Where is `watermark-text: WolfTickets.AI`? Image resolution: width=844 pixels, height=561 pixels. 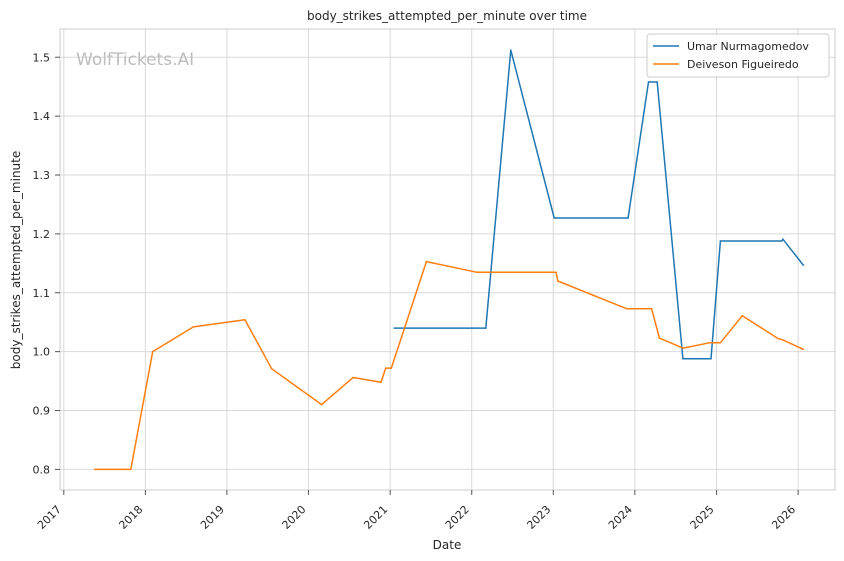
watermark-text: WolfTickets.AI is located at coordinates (135, 60).